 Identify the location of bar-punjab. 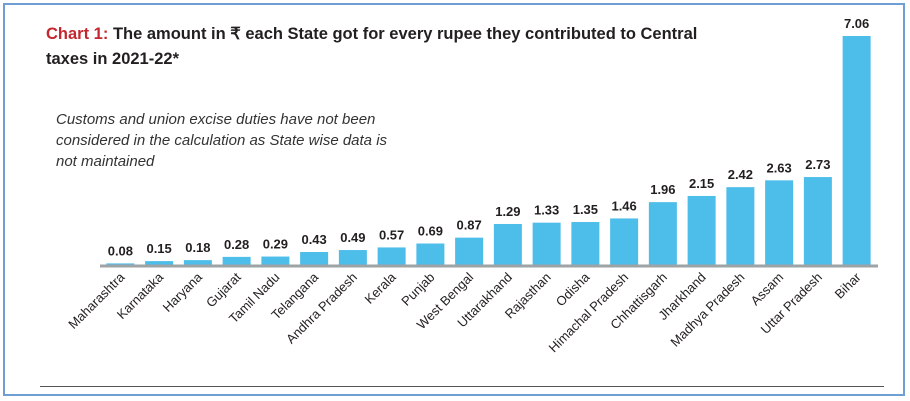
(430, 254).